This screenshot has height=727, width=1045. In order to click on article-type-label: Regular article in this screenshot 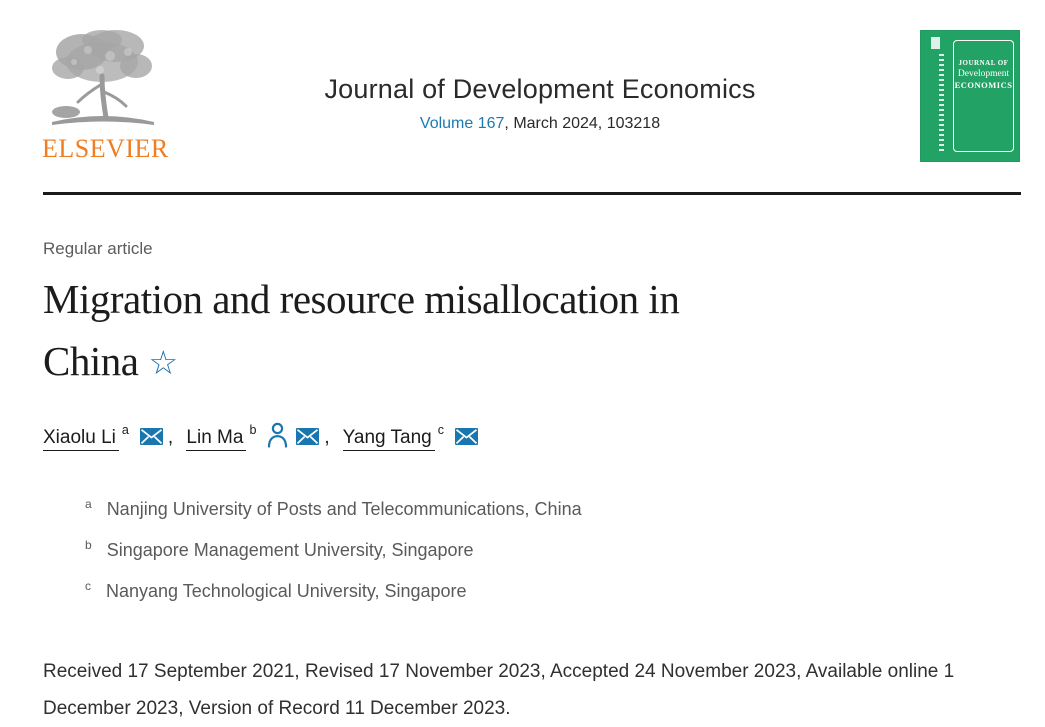, I will do `click(98, 248)`.